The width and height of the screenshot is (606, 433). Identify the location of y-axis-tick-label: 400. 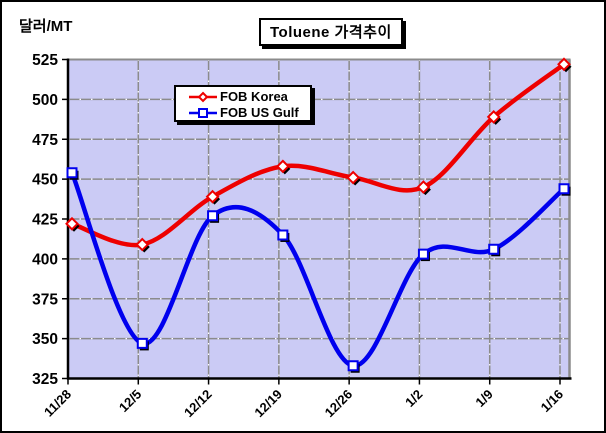
(45, 259).